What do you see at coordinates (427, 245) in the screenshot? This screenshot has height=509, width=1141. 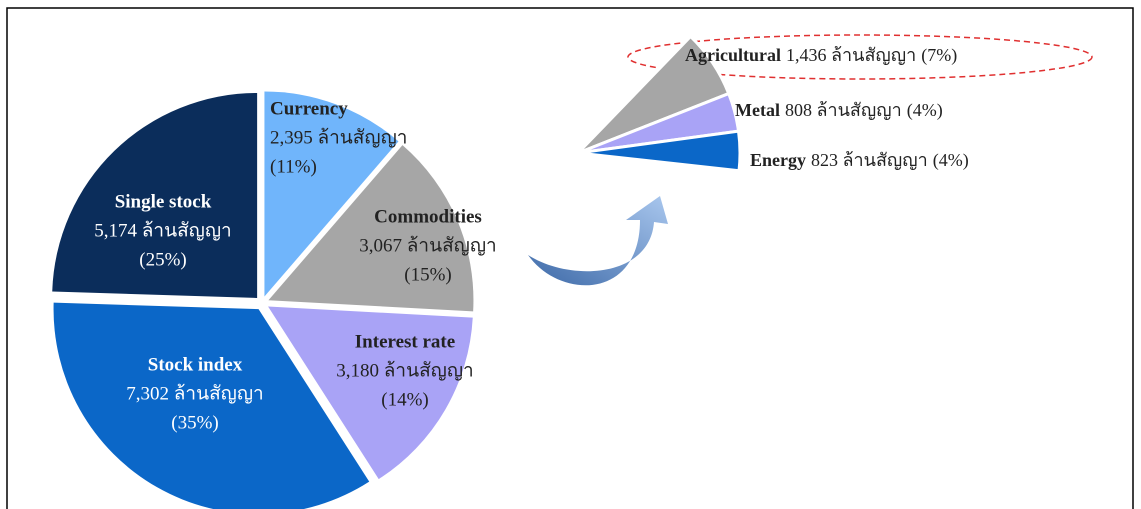 I see `value-label: 3,067 ล้านสัญญา` at bounding box center [427, 245].